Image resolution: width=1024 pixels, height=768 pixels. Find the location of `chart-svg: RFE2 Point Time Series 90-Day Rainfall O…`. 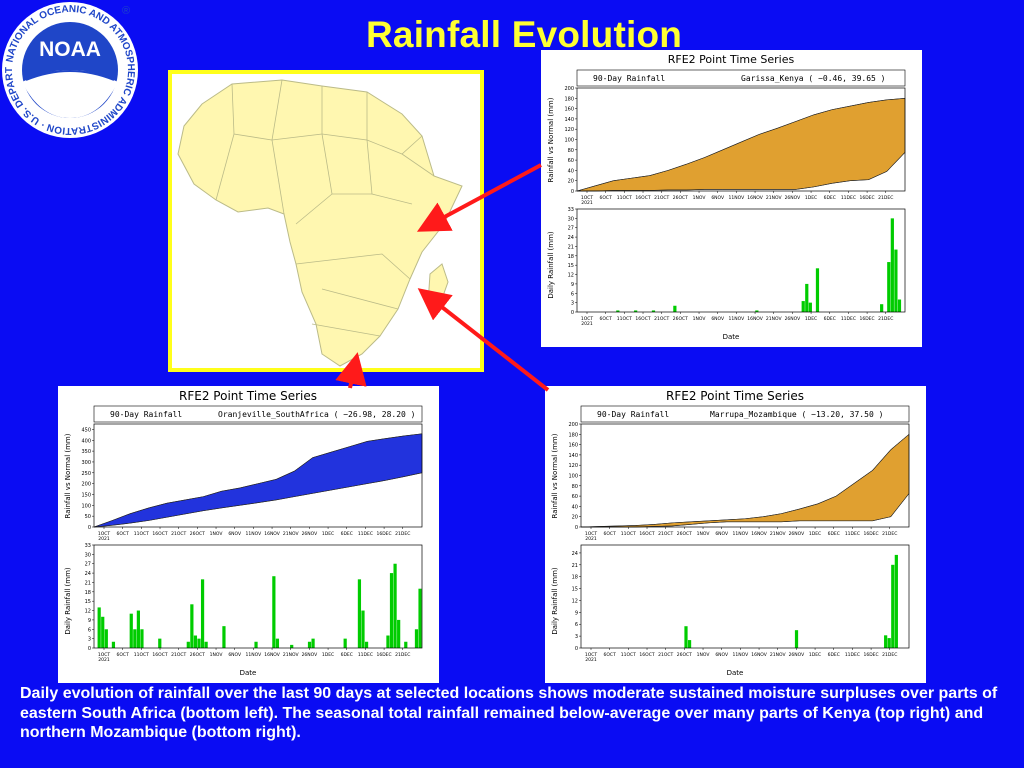

chart-svg: RFE2 Point Time Series 90-Day Rainfall O… is located at coordinates (243, 533).